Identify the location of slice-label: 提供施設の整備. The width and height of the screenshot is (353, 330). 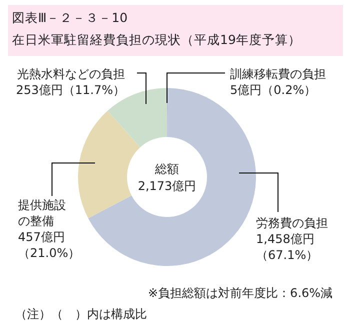
(42, 213).